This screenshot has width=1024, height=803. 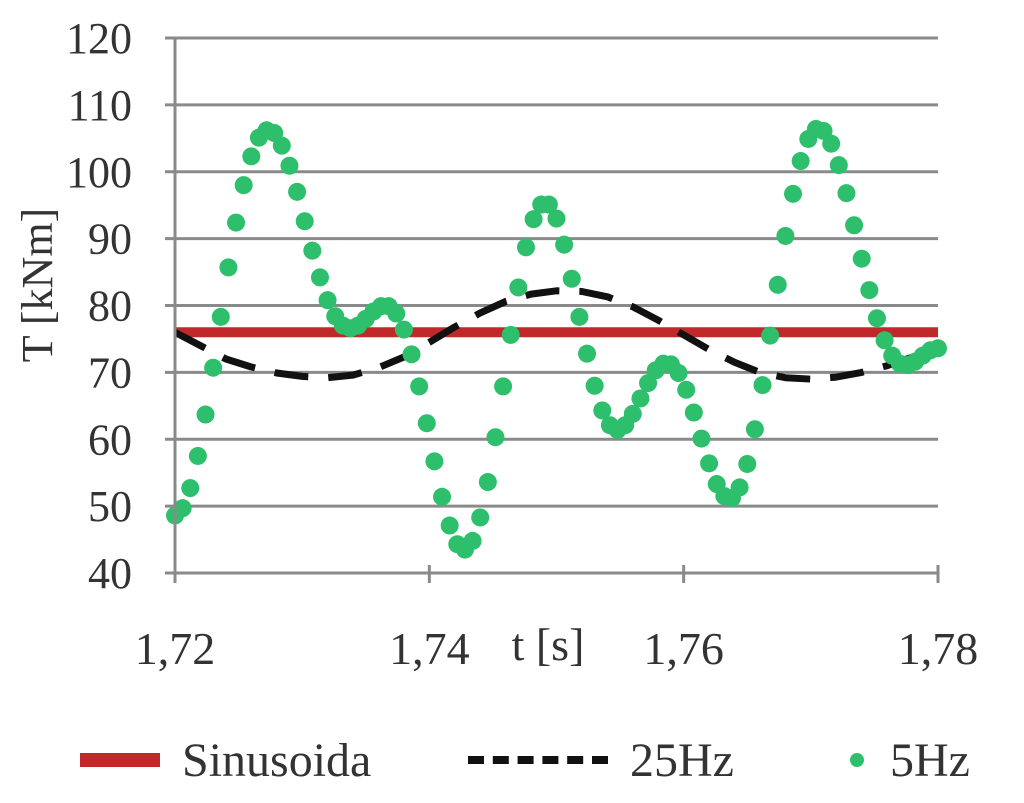 What do you see at coordinates (100, 105) in the screenshot?
I see `y-tick-label: 110` at bounding box center [100, 105].